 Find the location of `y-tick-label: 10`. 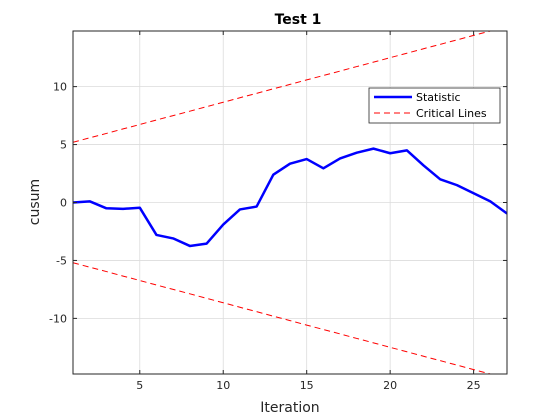

y-tick-label: 10 is located at coordinates (60, 87).